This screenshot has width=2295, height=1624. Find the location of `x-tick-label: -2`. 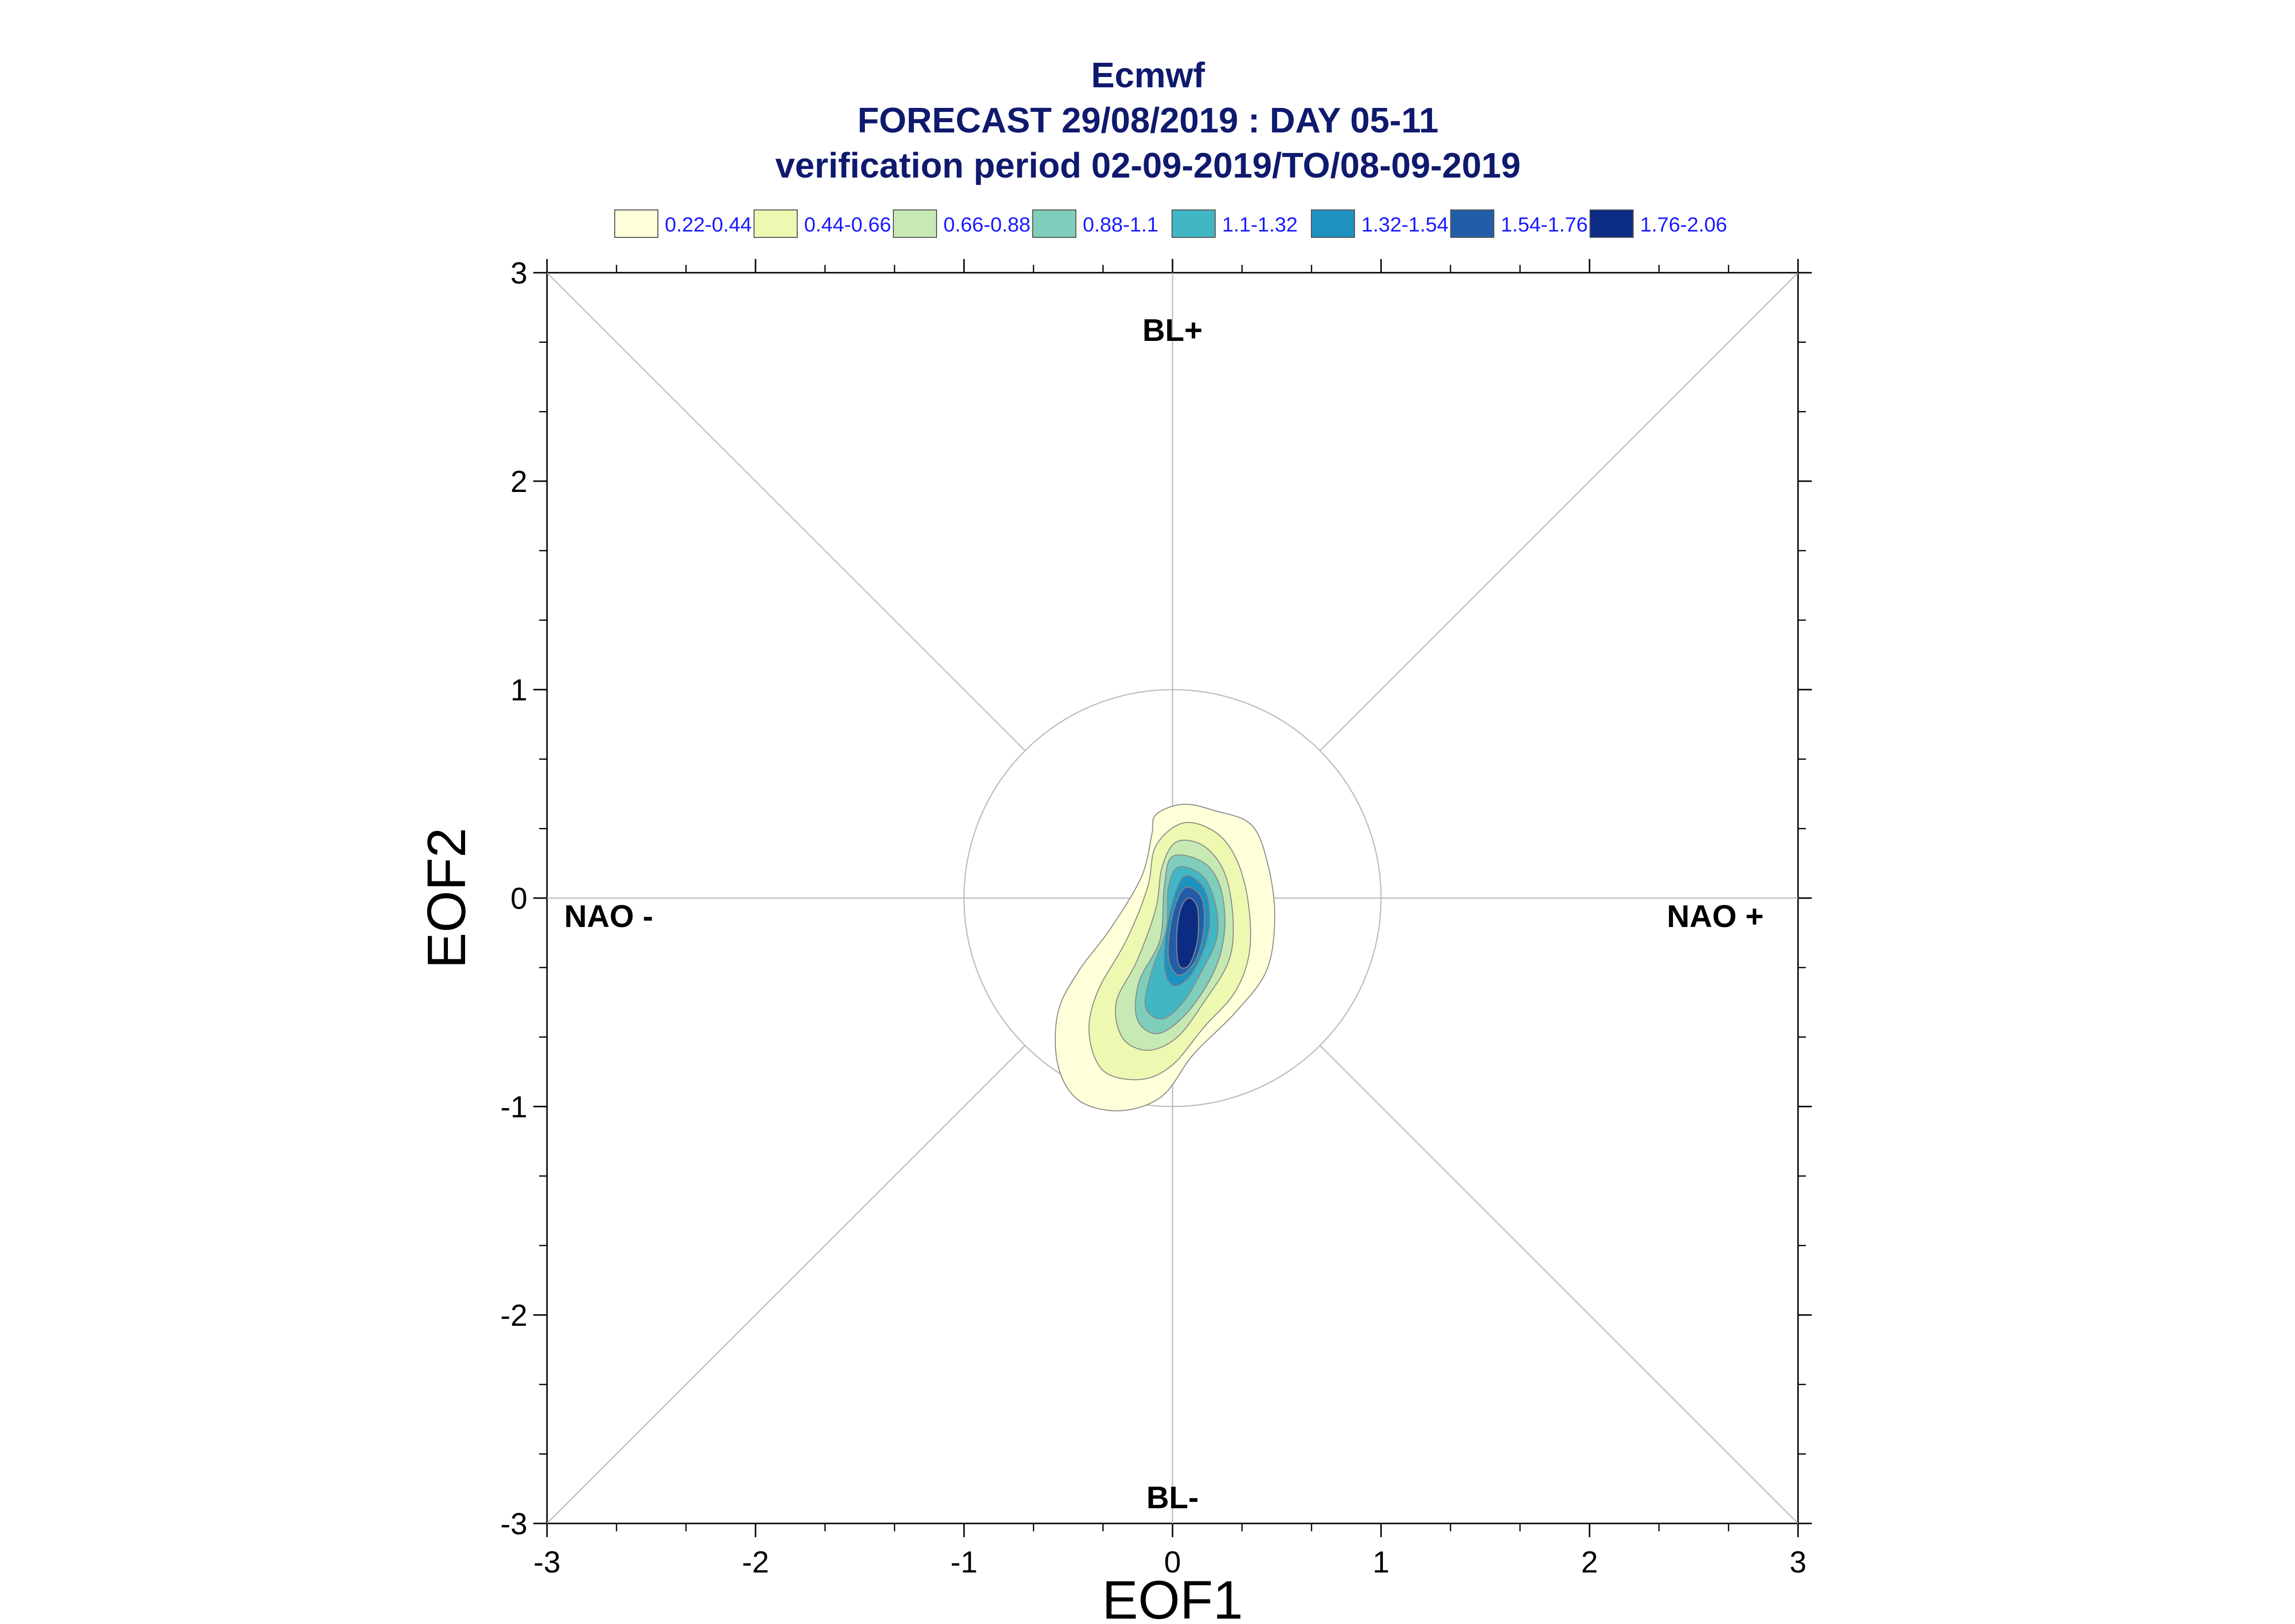

x-tick-label: -2 is located at coordinates (756, 1562).